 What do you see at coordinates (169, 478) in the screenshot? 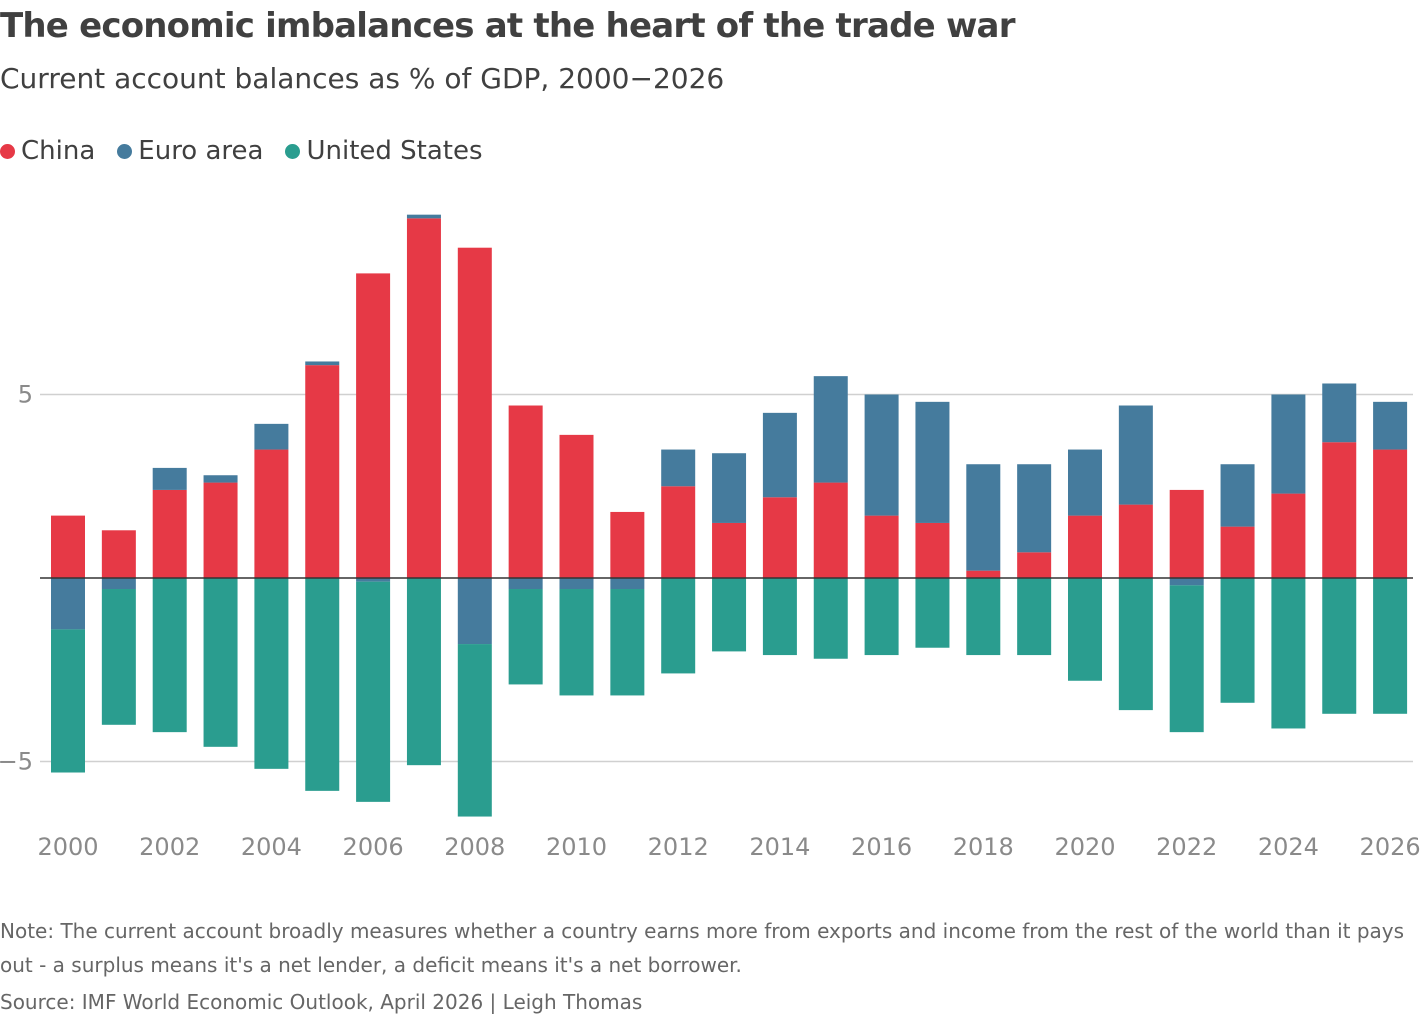
I see `bar-euro-area-2002` at bounding box center [169, 478].